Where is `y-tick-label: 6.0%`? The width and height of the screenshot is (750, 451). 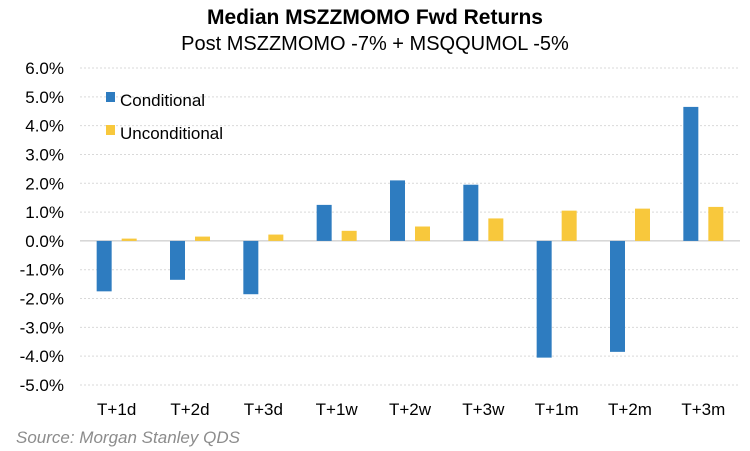 y-tick-label: 6.0% is located at coordinates (44, 68).